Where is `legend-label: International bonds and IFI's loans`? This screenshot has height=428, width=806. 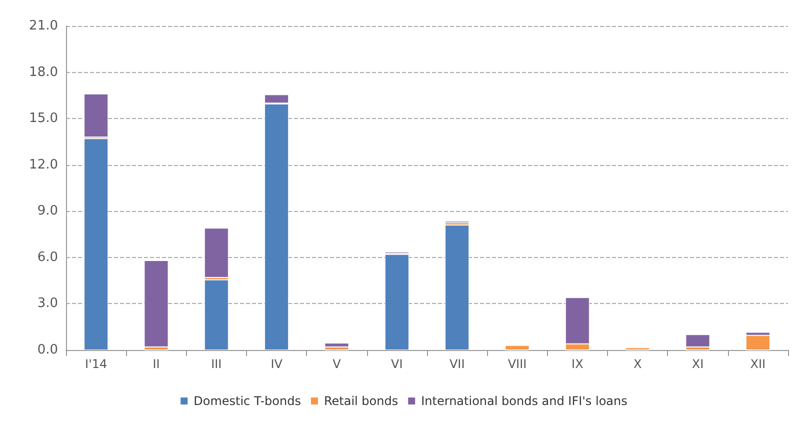 legend-label: International bonds and IFI's loans is located at coordinates (524, 401).